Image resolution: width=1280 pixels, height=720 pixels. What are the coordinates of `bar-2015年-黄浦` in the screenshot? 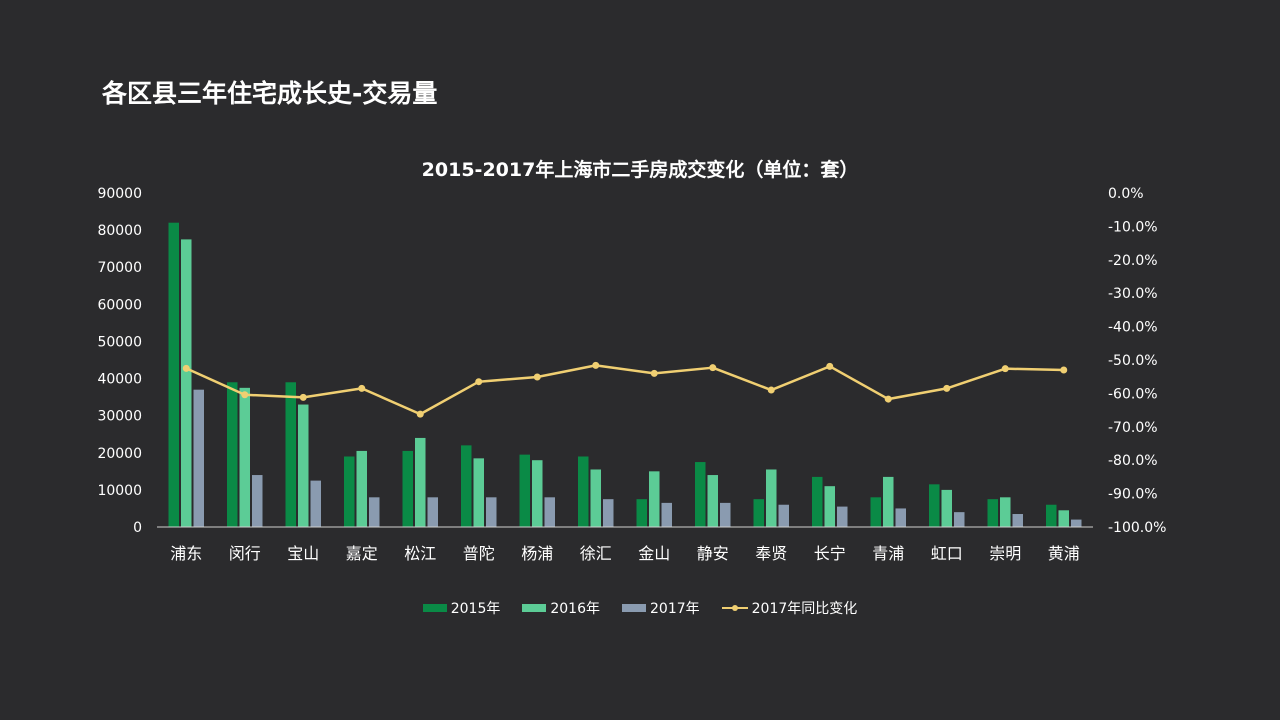 It's located at (1051, 515).